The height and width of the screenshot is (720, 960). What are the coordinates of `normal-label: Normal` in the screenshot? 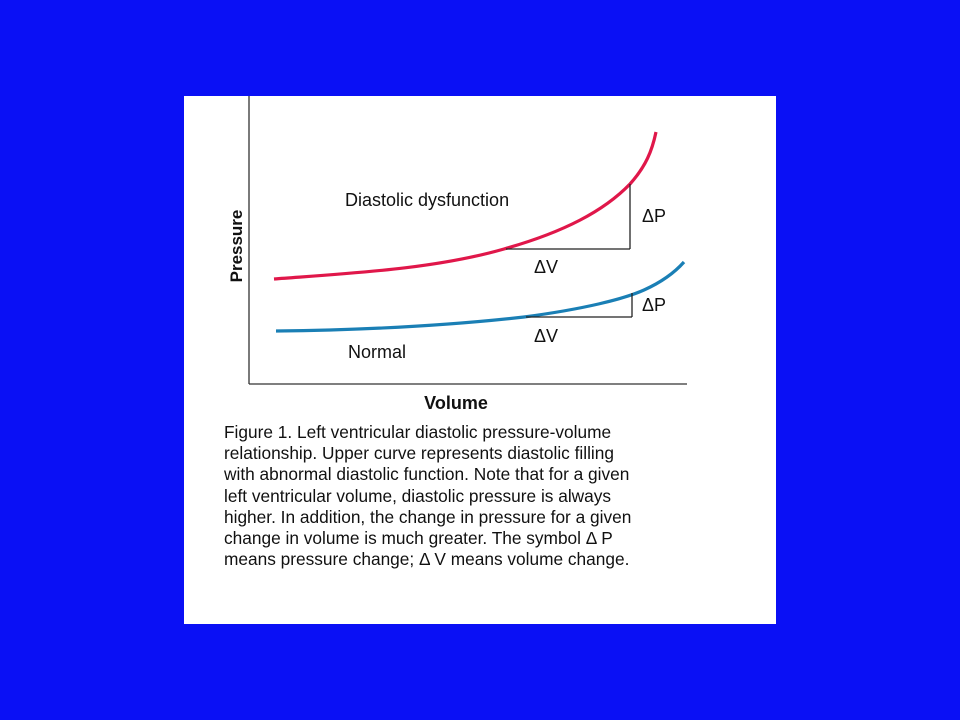 It's located at (377, 352).